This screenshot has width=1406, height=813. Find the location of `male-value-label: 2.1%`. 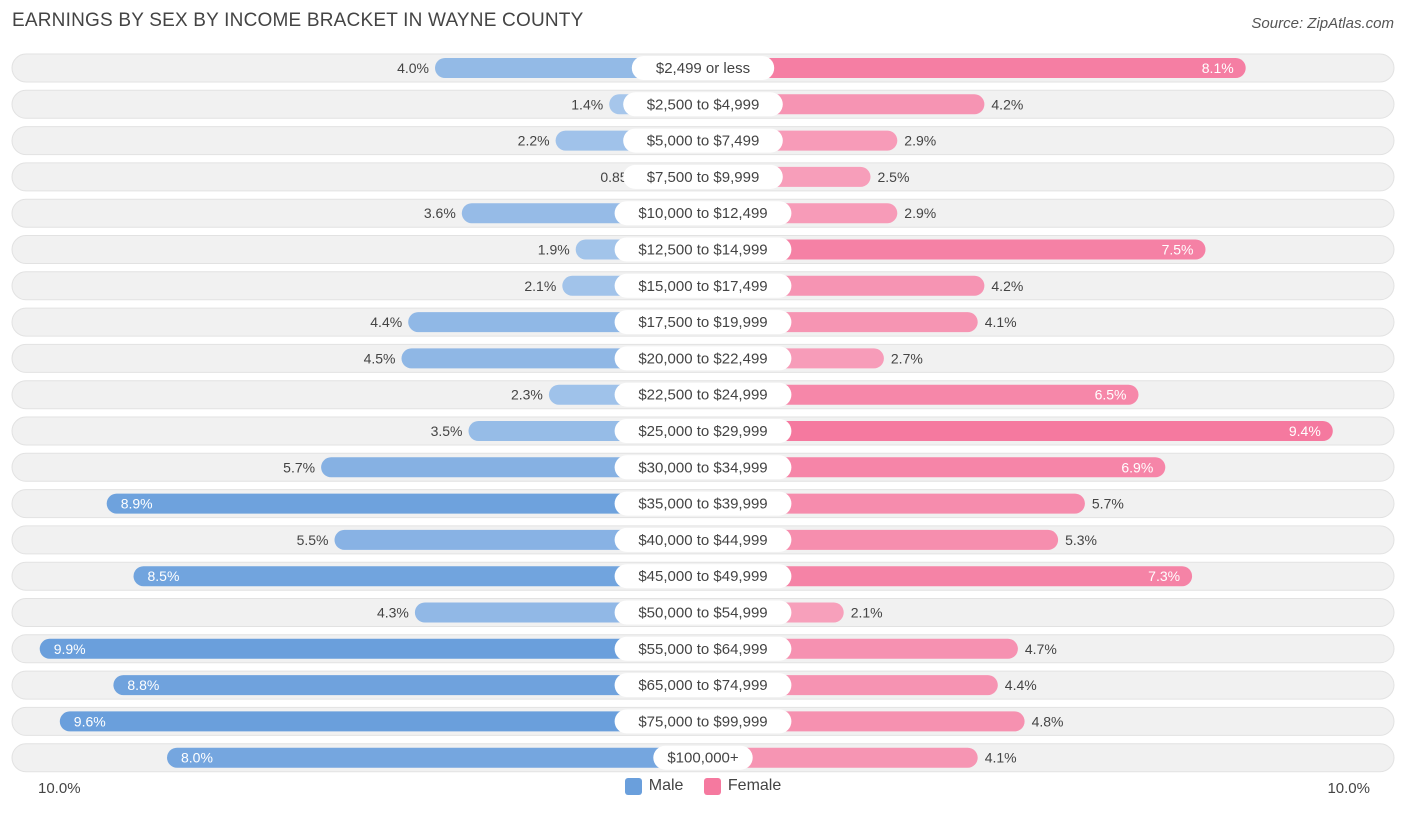

male-value-label: 2.1% is located at coordinates (540, 286).